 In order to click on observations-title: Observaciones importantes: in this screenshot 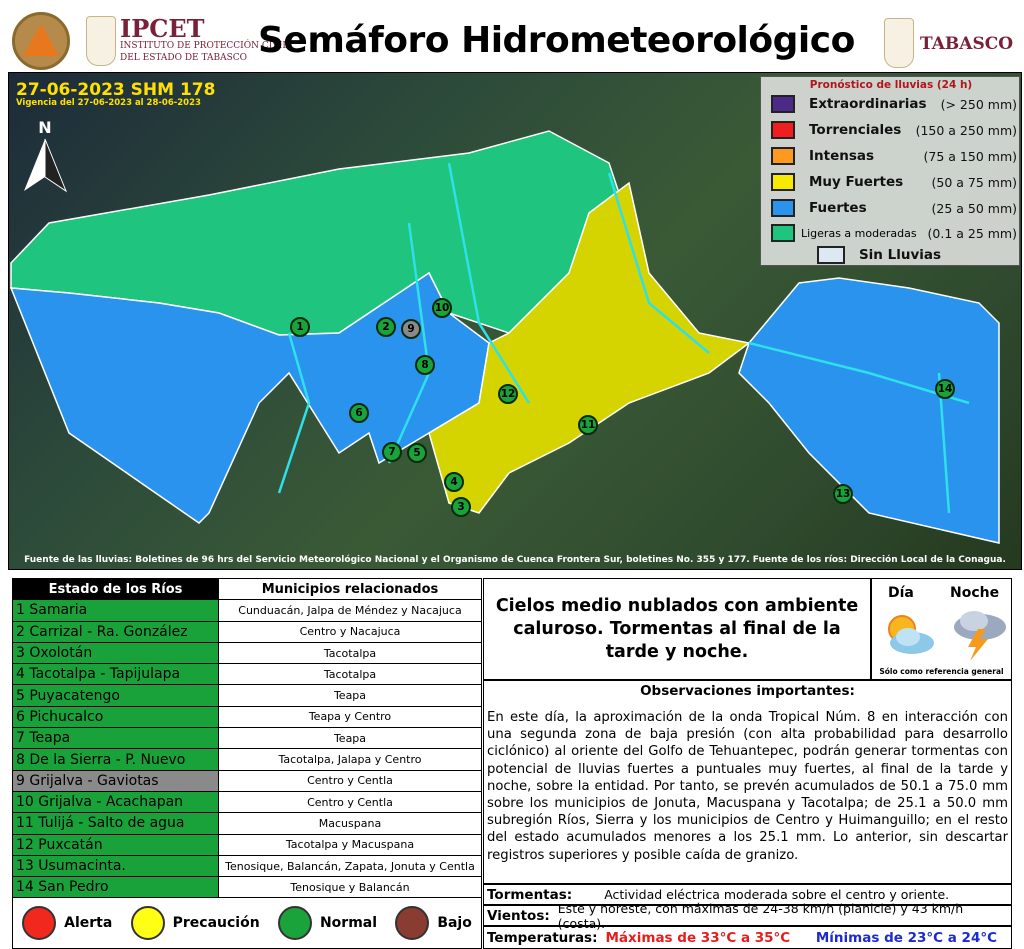, I will do `click(747, 691)`.